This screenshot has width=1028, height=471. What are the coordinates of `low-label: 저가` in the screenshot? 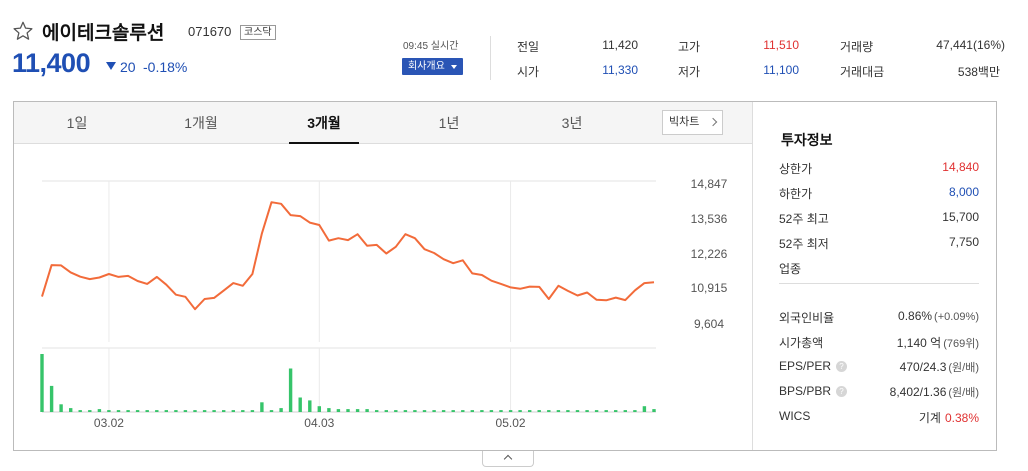 It's located at (689, 72).